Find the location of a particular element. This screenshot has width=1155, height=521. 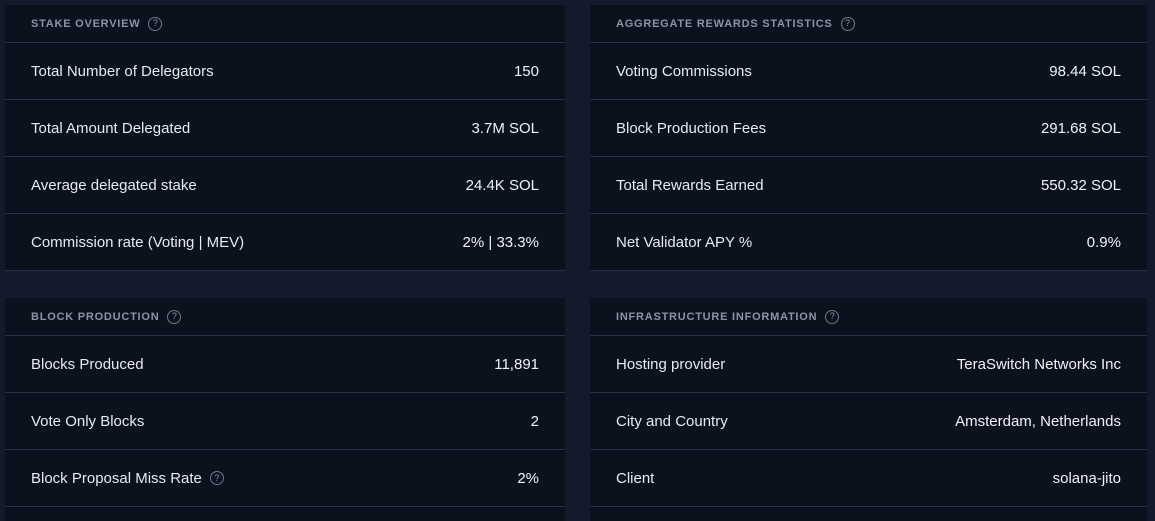

panel-header: Block Production ? is located at coordinates (285, 317).